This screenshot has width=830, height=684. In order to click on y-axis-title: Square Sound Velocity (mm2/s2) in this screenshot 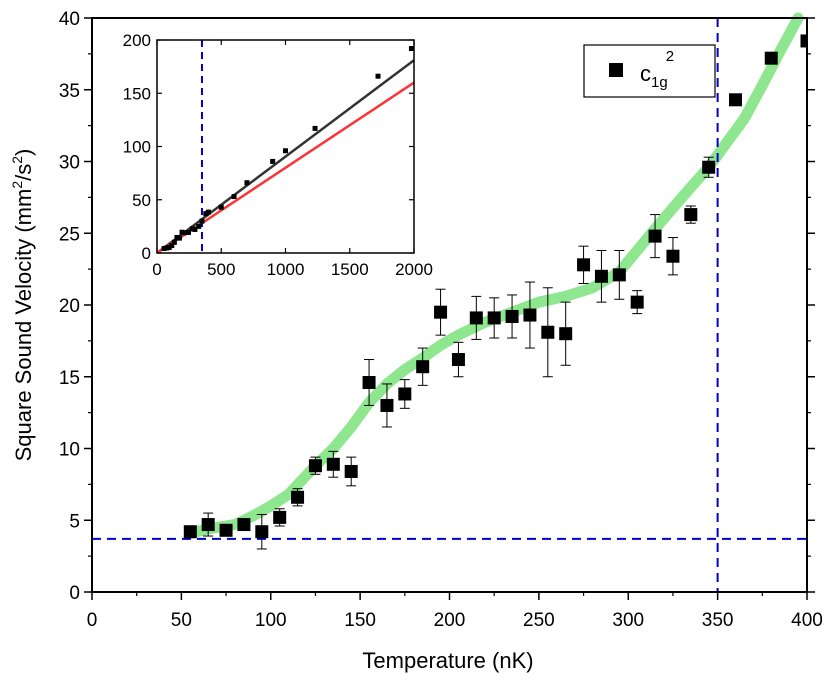, I will do `click(22, 305)`.